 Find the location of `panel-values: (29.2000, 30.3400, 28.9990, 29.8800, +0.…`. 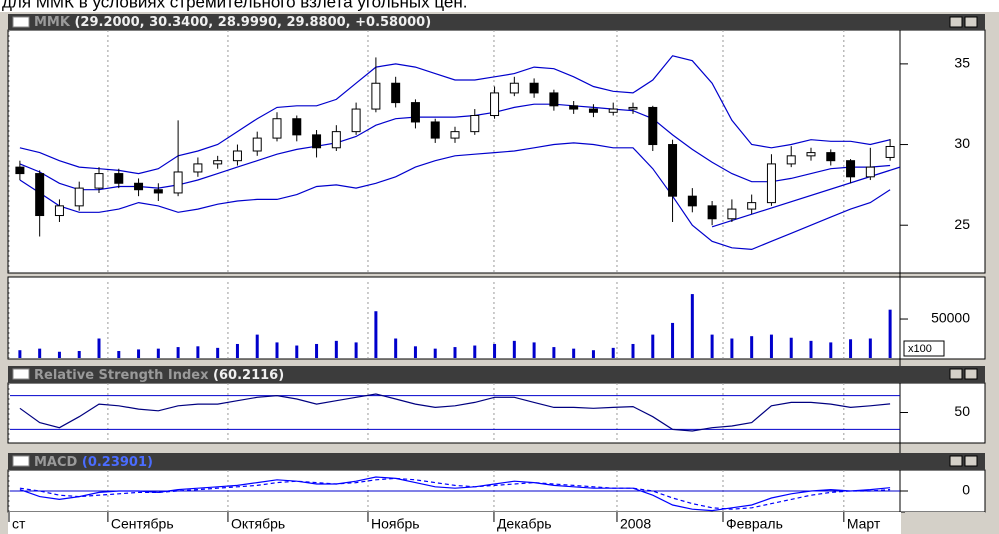

panel-values: (29.2000, 30.3400, 28.9990, 29.8800, +0.… is located at coordinates (252, 22).